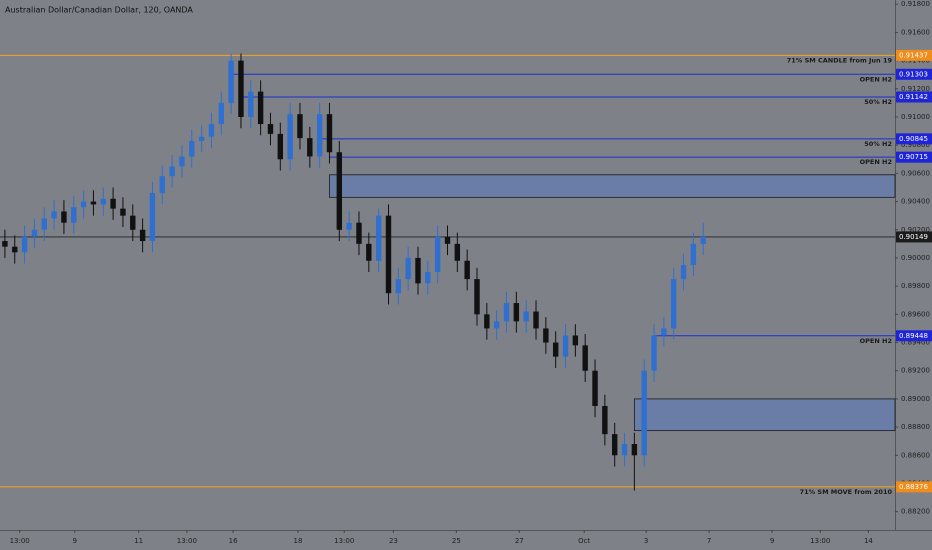 The height and width of the screenshot is (550, 932). What do you see at coordinates (915, 314) in the screenshot?
I see `y-tick-label: 0.89600` at bounding box center [915, 314].